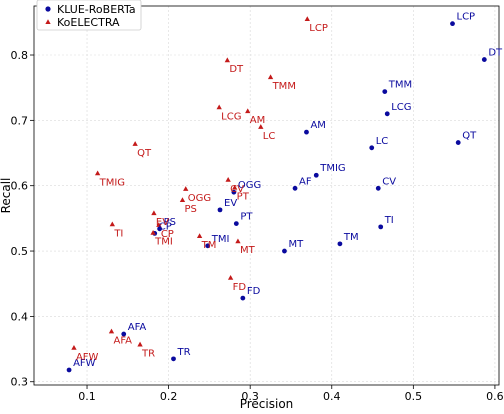 Image resolution: width=504 pixels, height=414 pixels. Describe the element at coordinates (199, 198) in the screenshot. I see `koelectra-ogg-label: OGG` at that location.